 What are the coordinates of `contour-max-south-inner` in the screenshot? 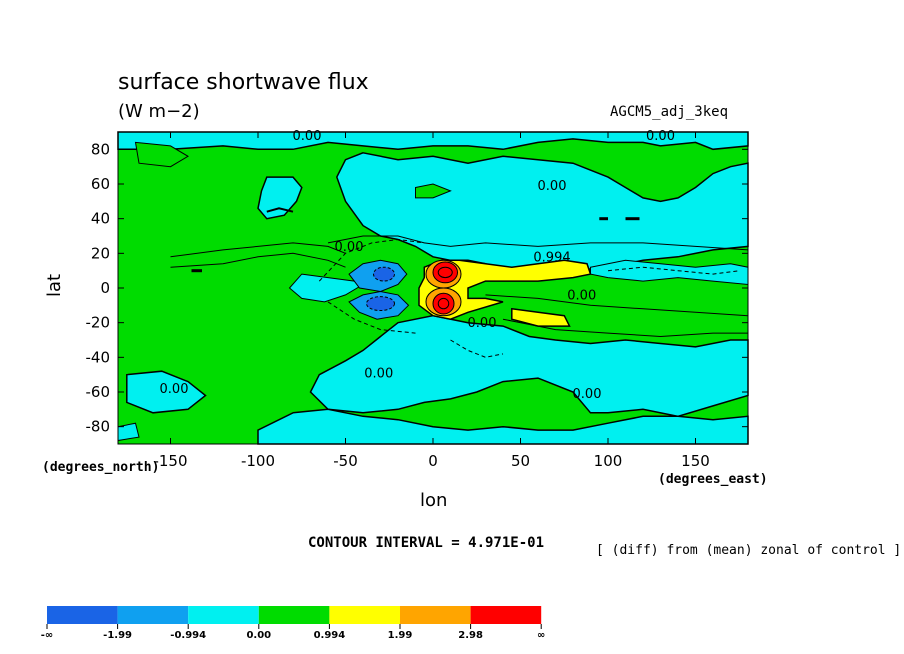 It's located at (443, 303).